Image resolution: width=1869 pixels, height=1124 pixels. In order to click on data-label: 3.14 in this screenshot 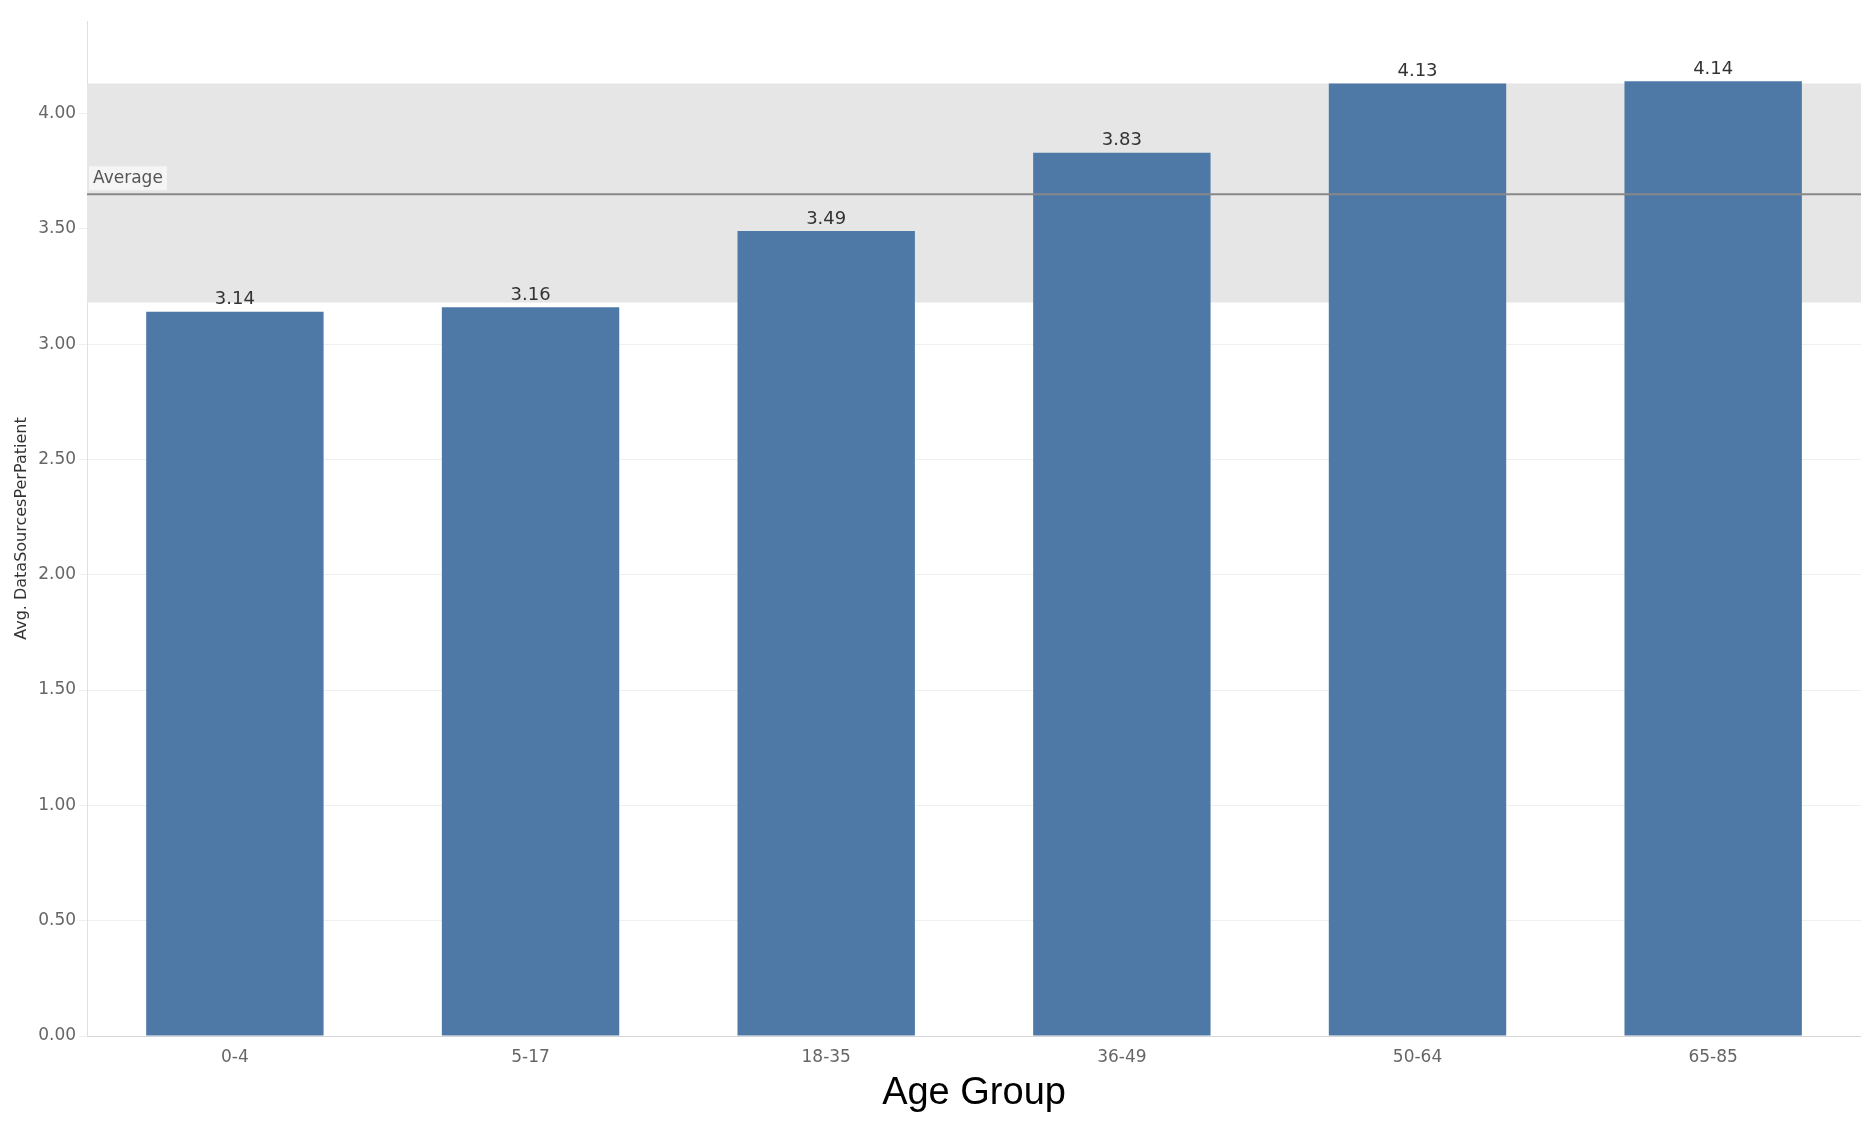, I will do `click(234, 298)`.